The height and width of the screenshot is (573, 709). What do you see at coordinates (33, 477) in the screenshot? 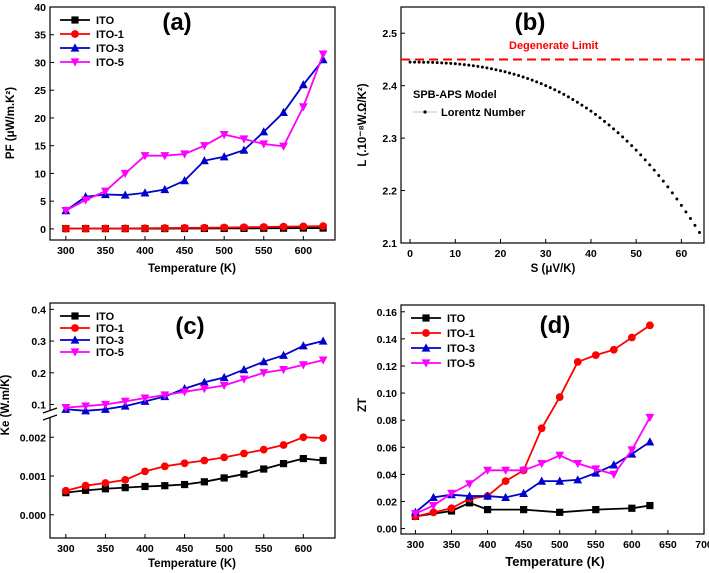
I see `panel-c-ytick-label: 0.001` at bounding box center [33, 477].